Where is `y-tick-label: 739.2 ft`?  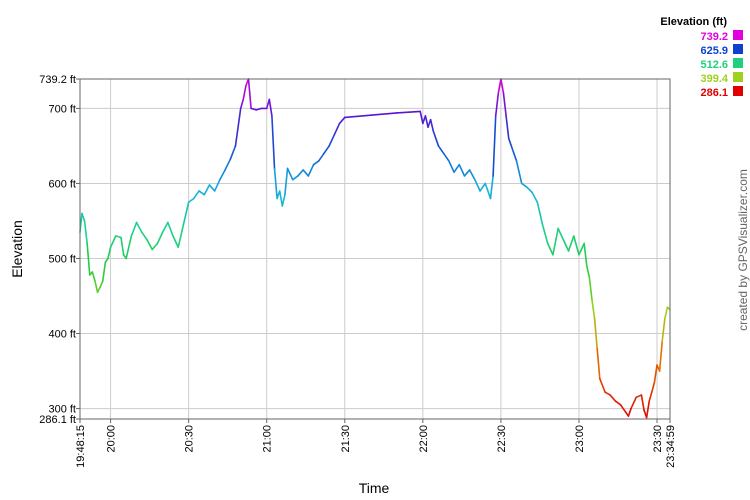
y-tick-label: 739.2 ft is located at coordinates (57, 80).